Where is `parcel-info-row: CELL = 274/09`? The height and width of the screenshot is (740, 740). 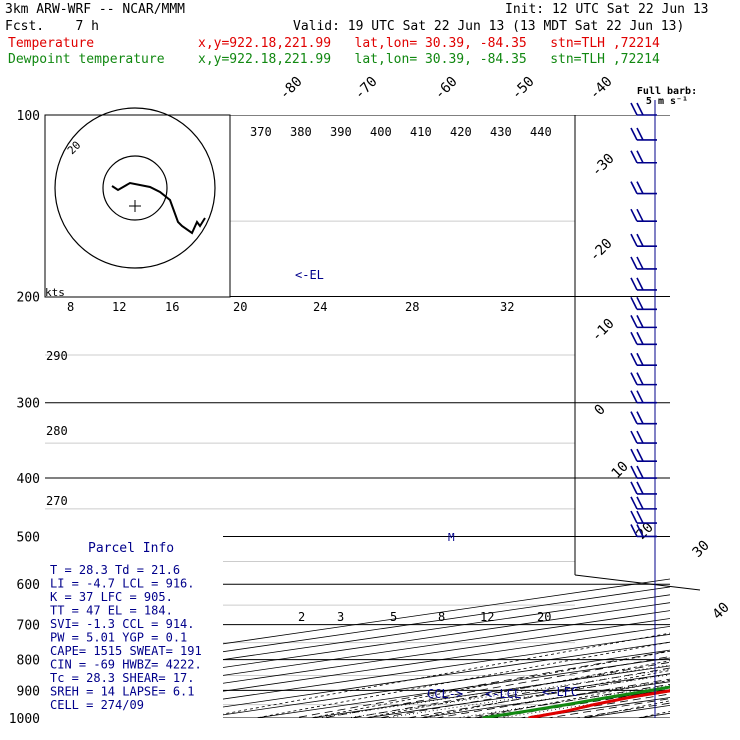
parcel-info-row: CELL = 274/09 is located at coordinates (97, 705).